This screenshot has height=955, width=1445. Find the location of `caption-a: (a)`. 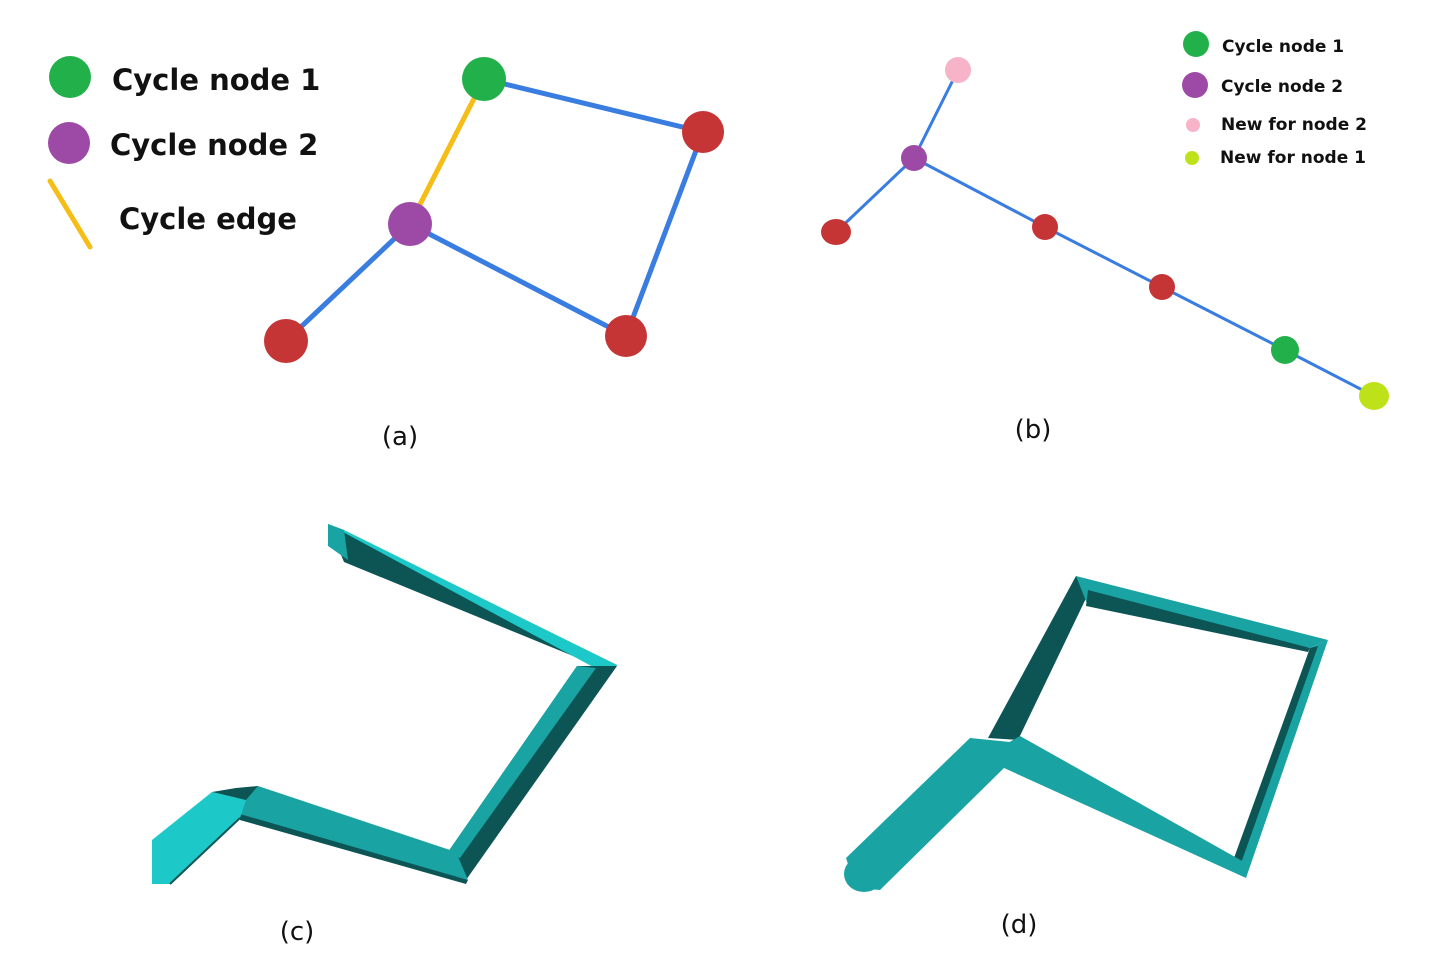

caption-a: (a) is located at coordinates (400, 437).